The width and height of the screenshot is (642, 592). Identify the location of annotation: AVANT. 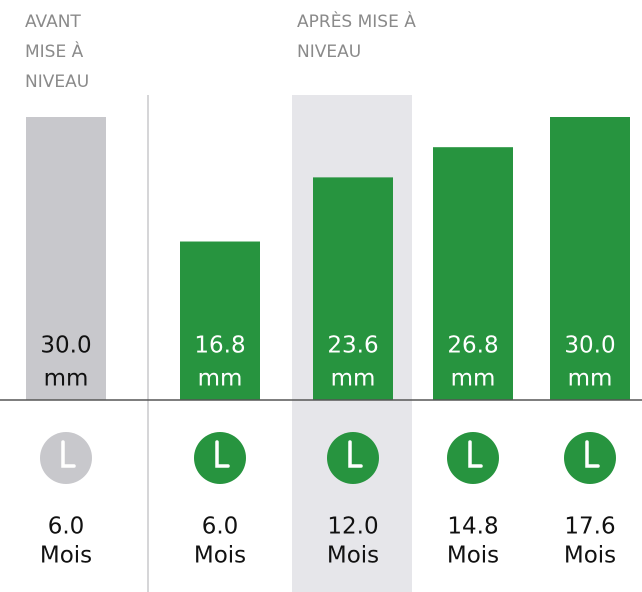
(53, 22).